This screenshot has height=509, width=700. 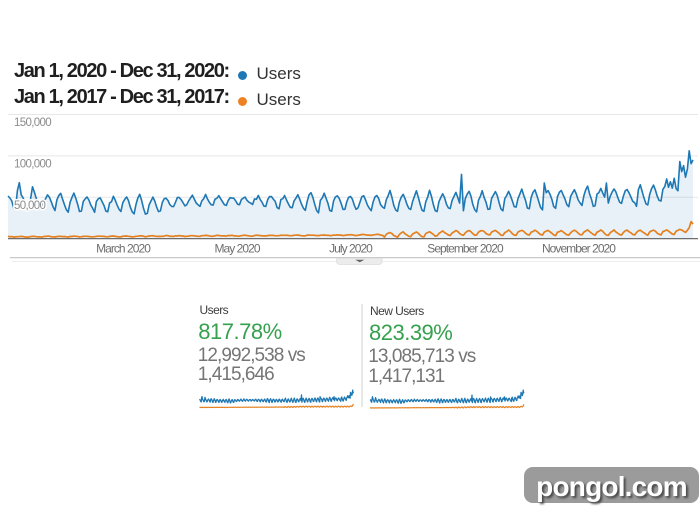 What do you see at coordinates (32, 123) in the screenshot?
I see `svg-text: 150,000` at bounding box center [32, 123].